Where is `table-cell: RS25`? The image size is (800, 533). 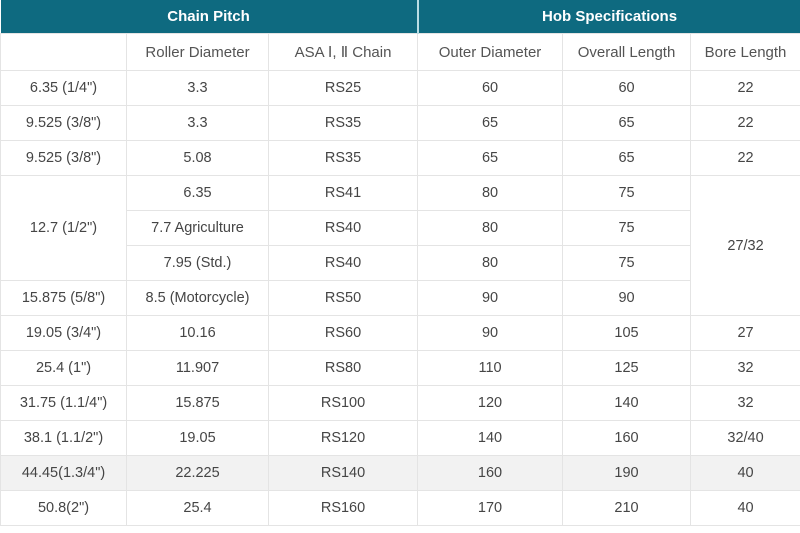
table-cell: RS25 is located at coordinates (343, 88).